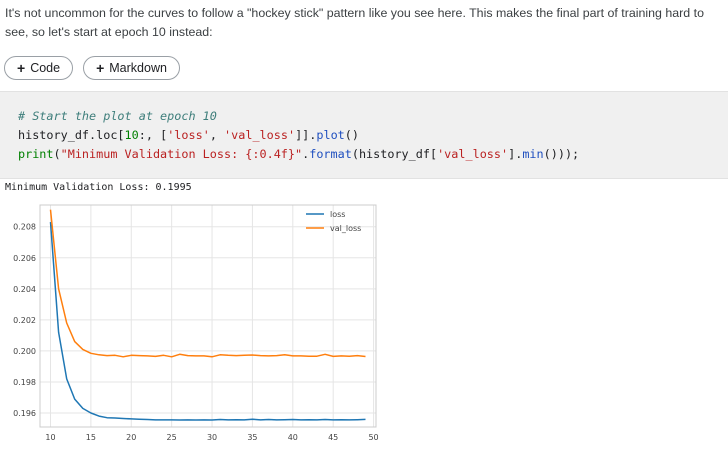 Image resolution: width=728 pixels, height=455 pixels. What do you see at coordinates (252, 437) in the screenshot?
I see `x-tick-label: 35` at bounding box center [252, 437].